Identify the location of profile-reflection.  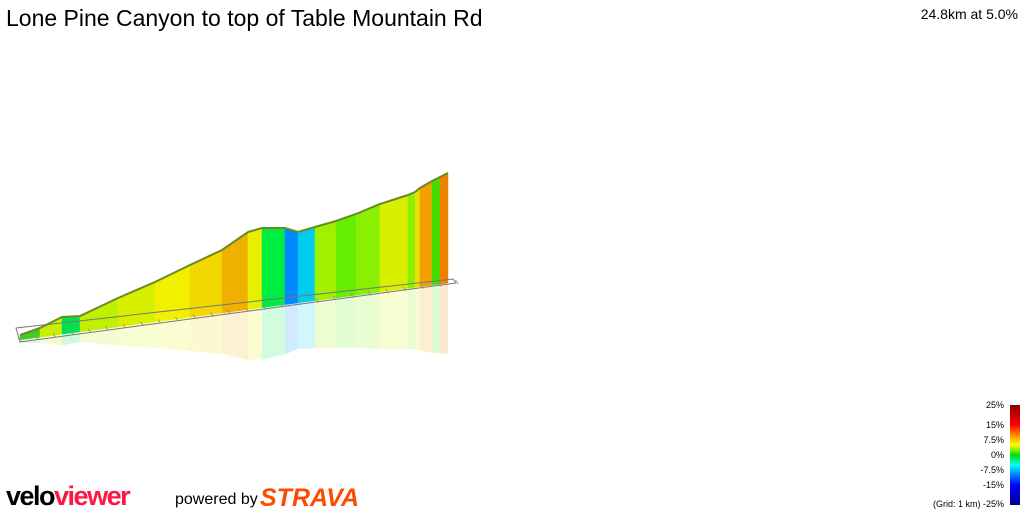
(234, 321).